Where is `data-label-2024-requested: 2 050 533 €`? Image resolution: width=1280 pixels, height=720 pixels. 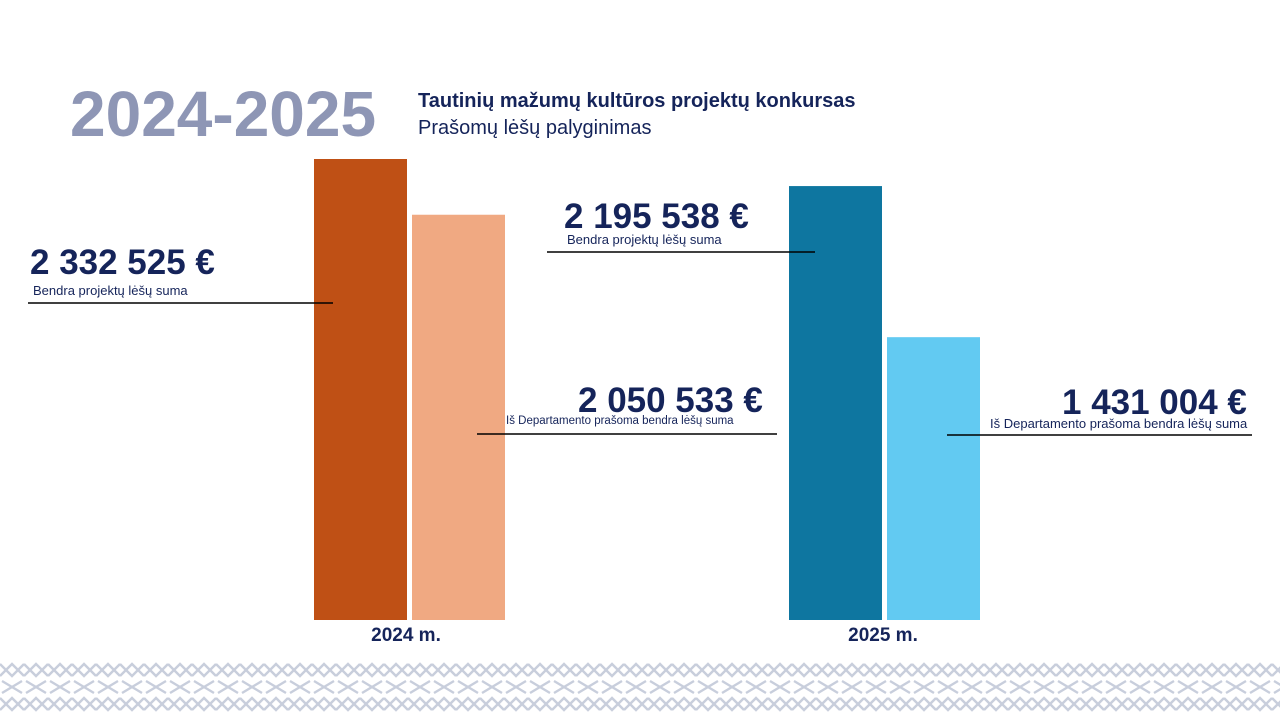
data-label-2024-requested: 2 050 533 € is located at coordinates (670, 400).